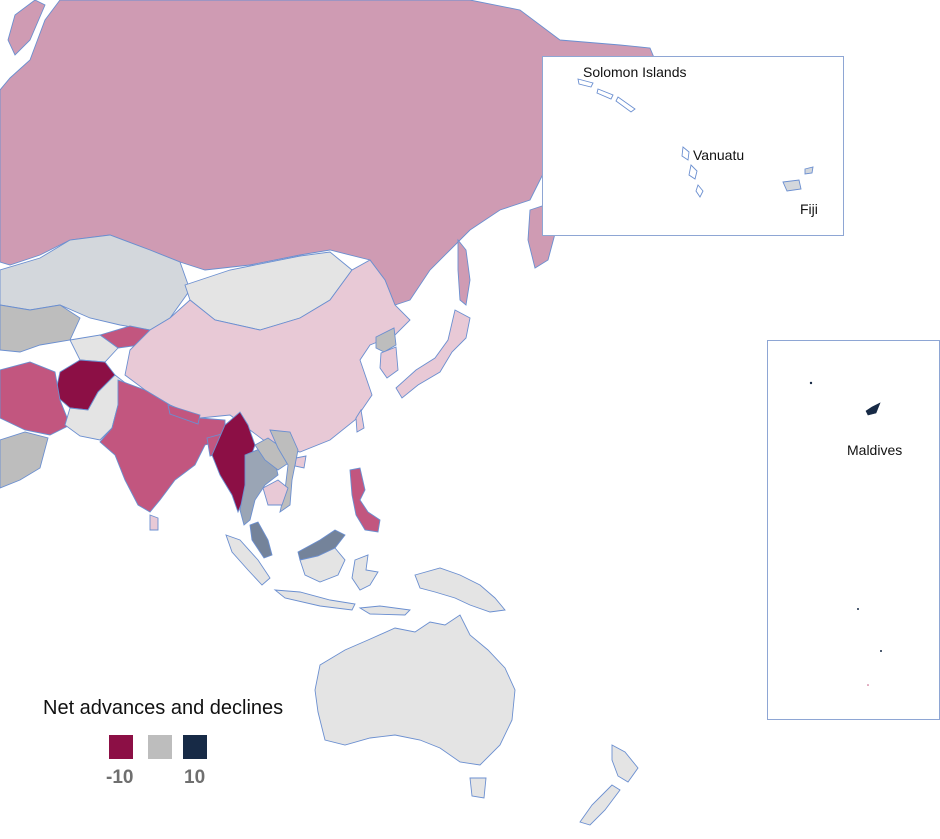 This screenshot has height=839, width=940. I want to click on country-new-guinea, so click(460, 590).